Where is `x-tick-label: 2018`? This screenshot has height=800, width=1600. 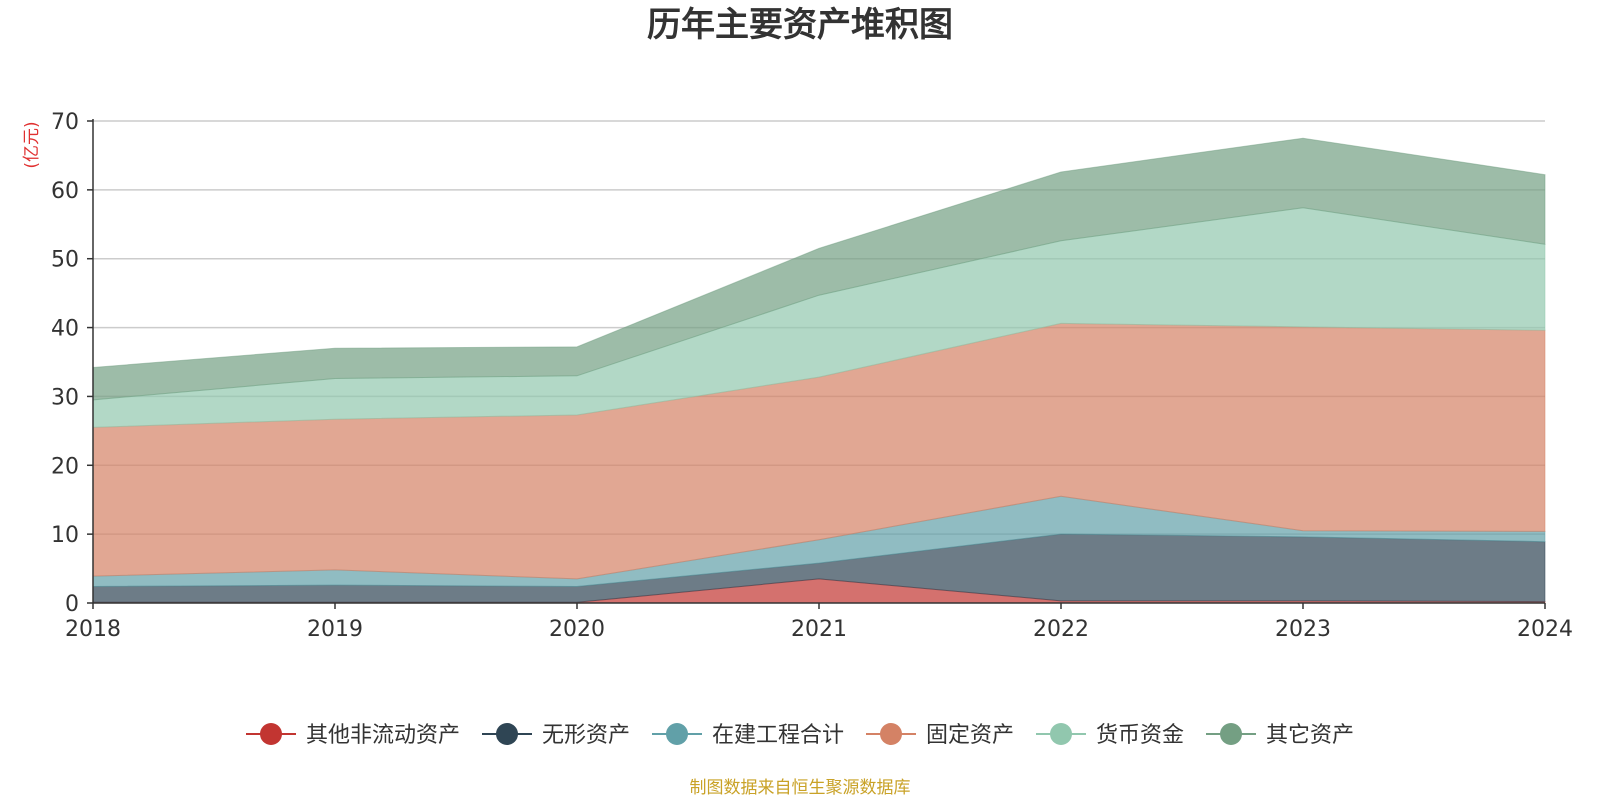
x-tick-label: 2018 is located at coordinates (93, 629).